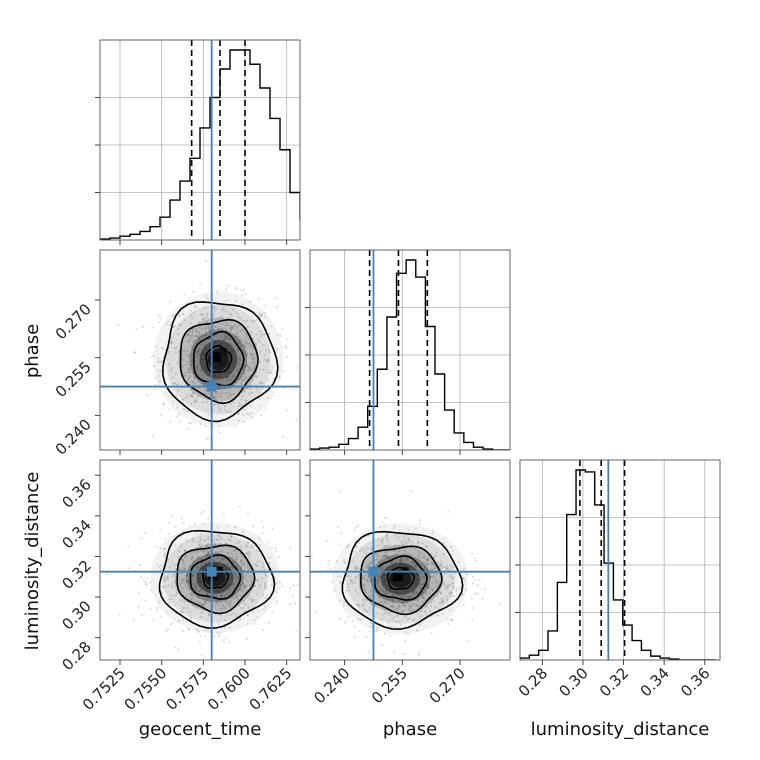 The height and width of the screenshot is (760, 760). I want to click on density-core, so click(215, 357).